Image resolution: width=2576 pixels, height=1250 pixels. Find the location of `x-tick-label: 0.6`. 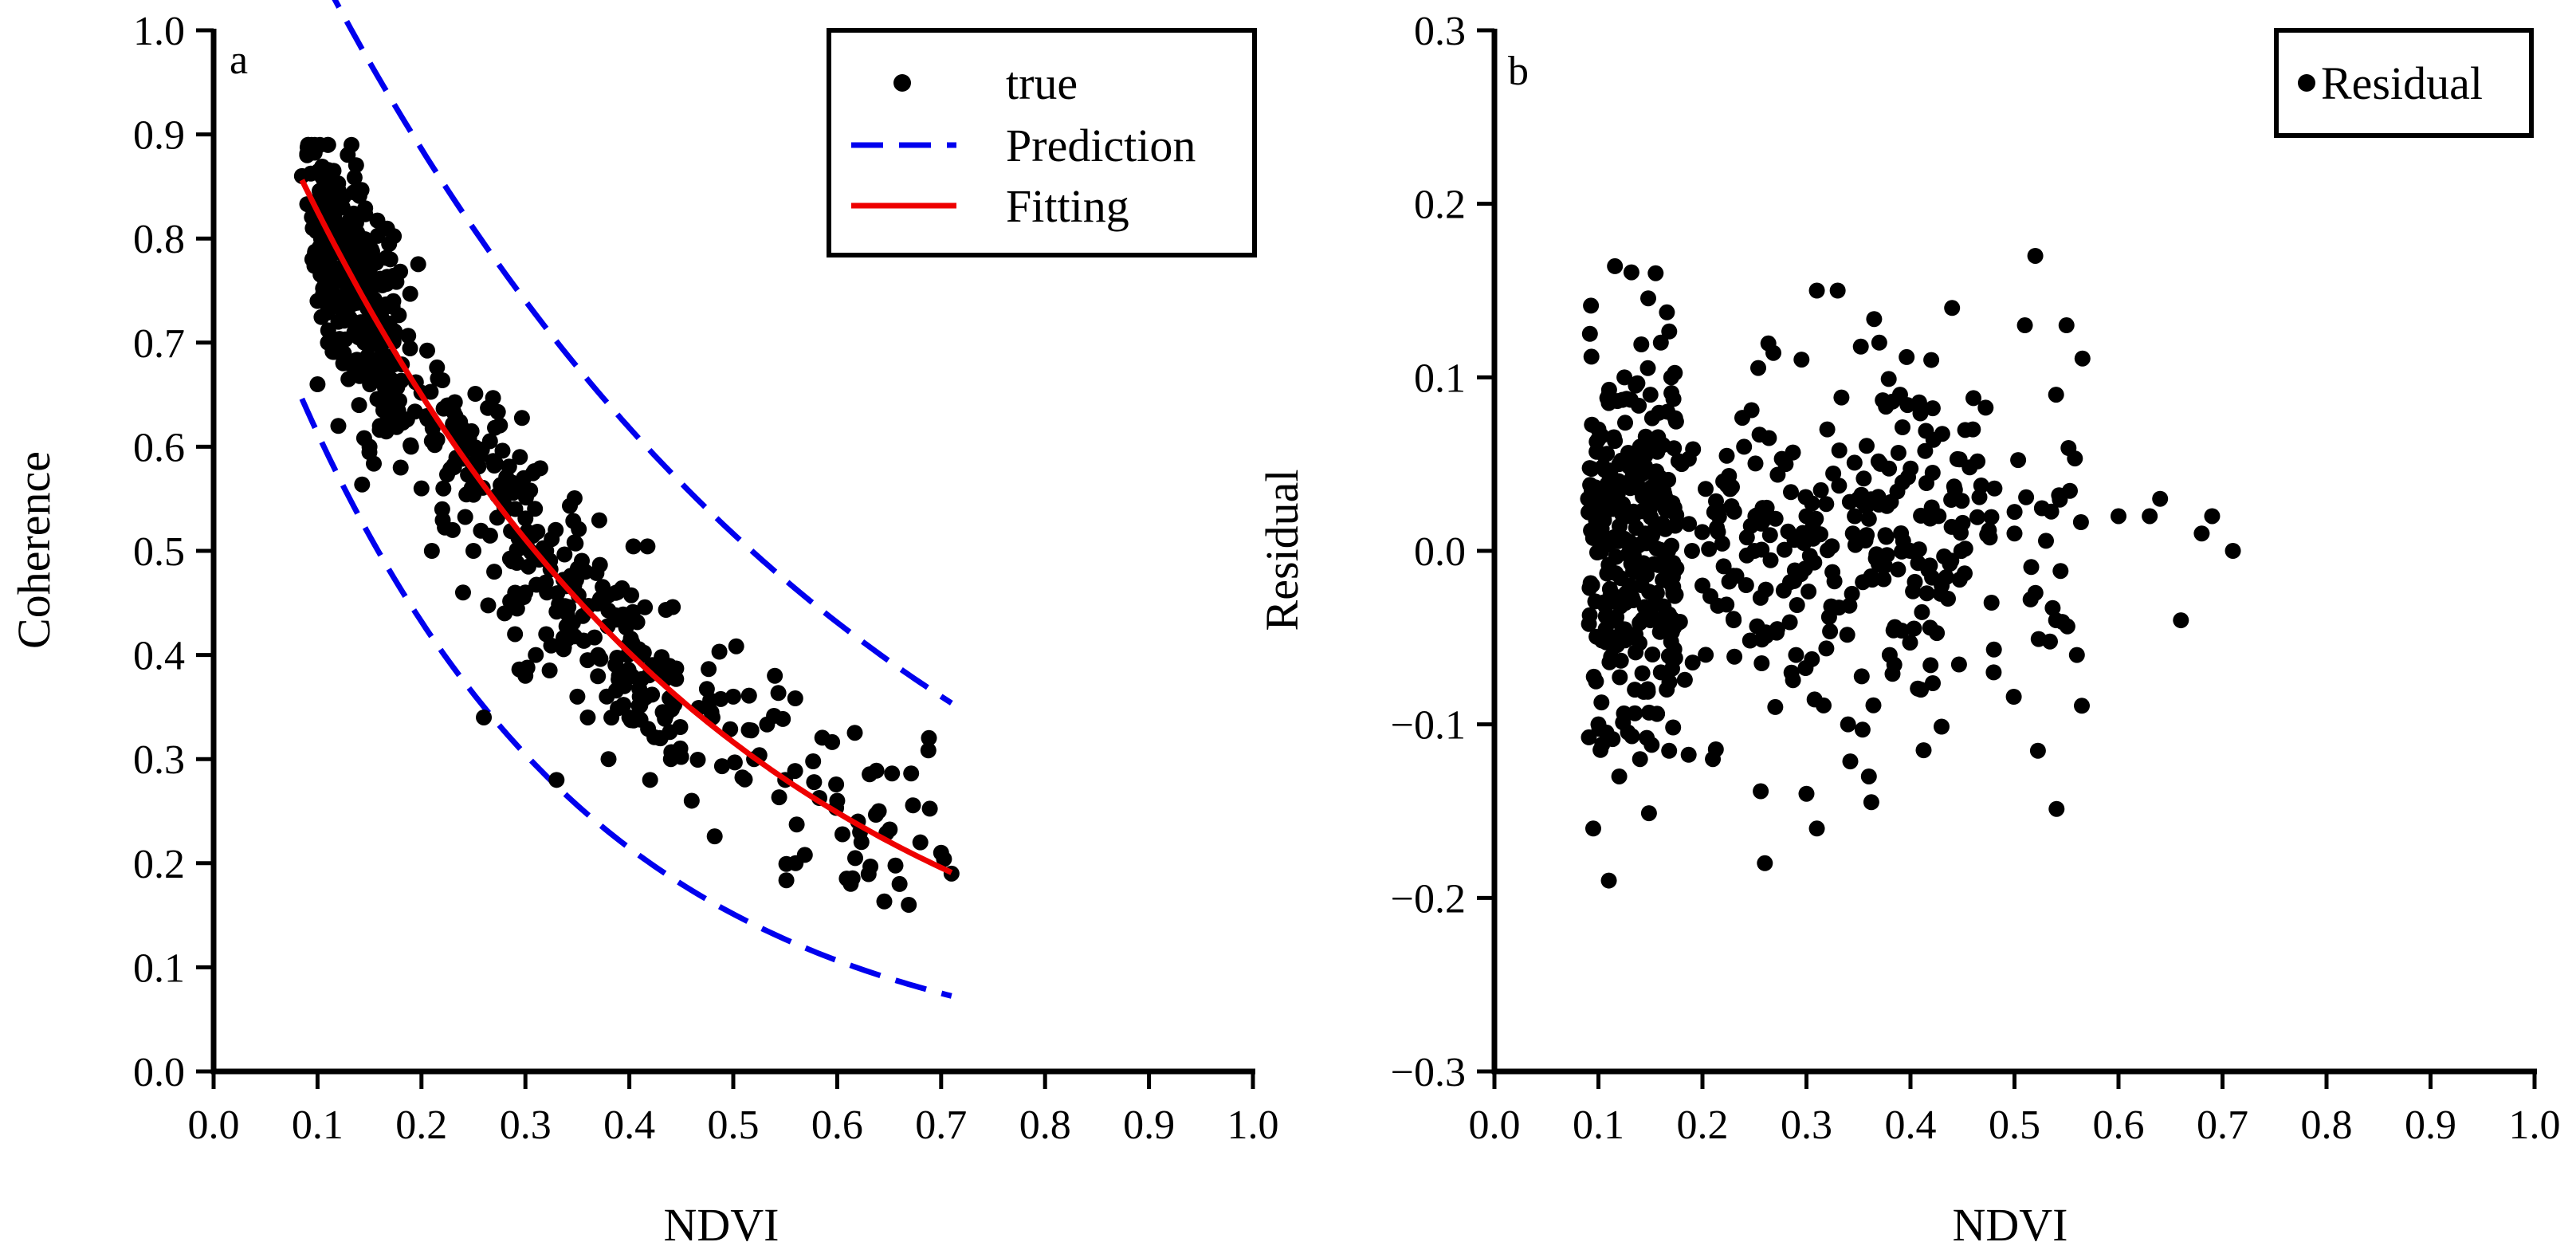

x-tick-label: 0.6 is located at coordinates (837, 1125).